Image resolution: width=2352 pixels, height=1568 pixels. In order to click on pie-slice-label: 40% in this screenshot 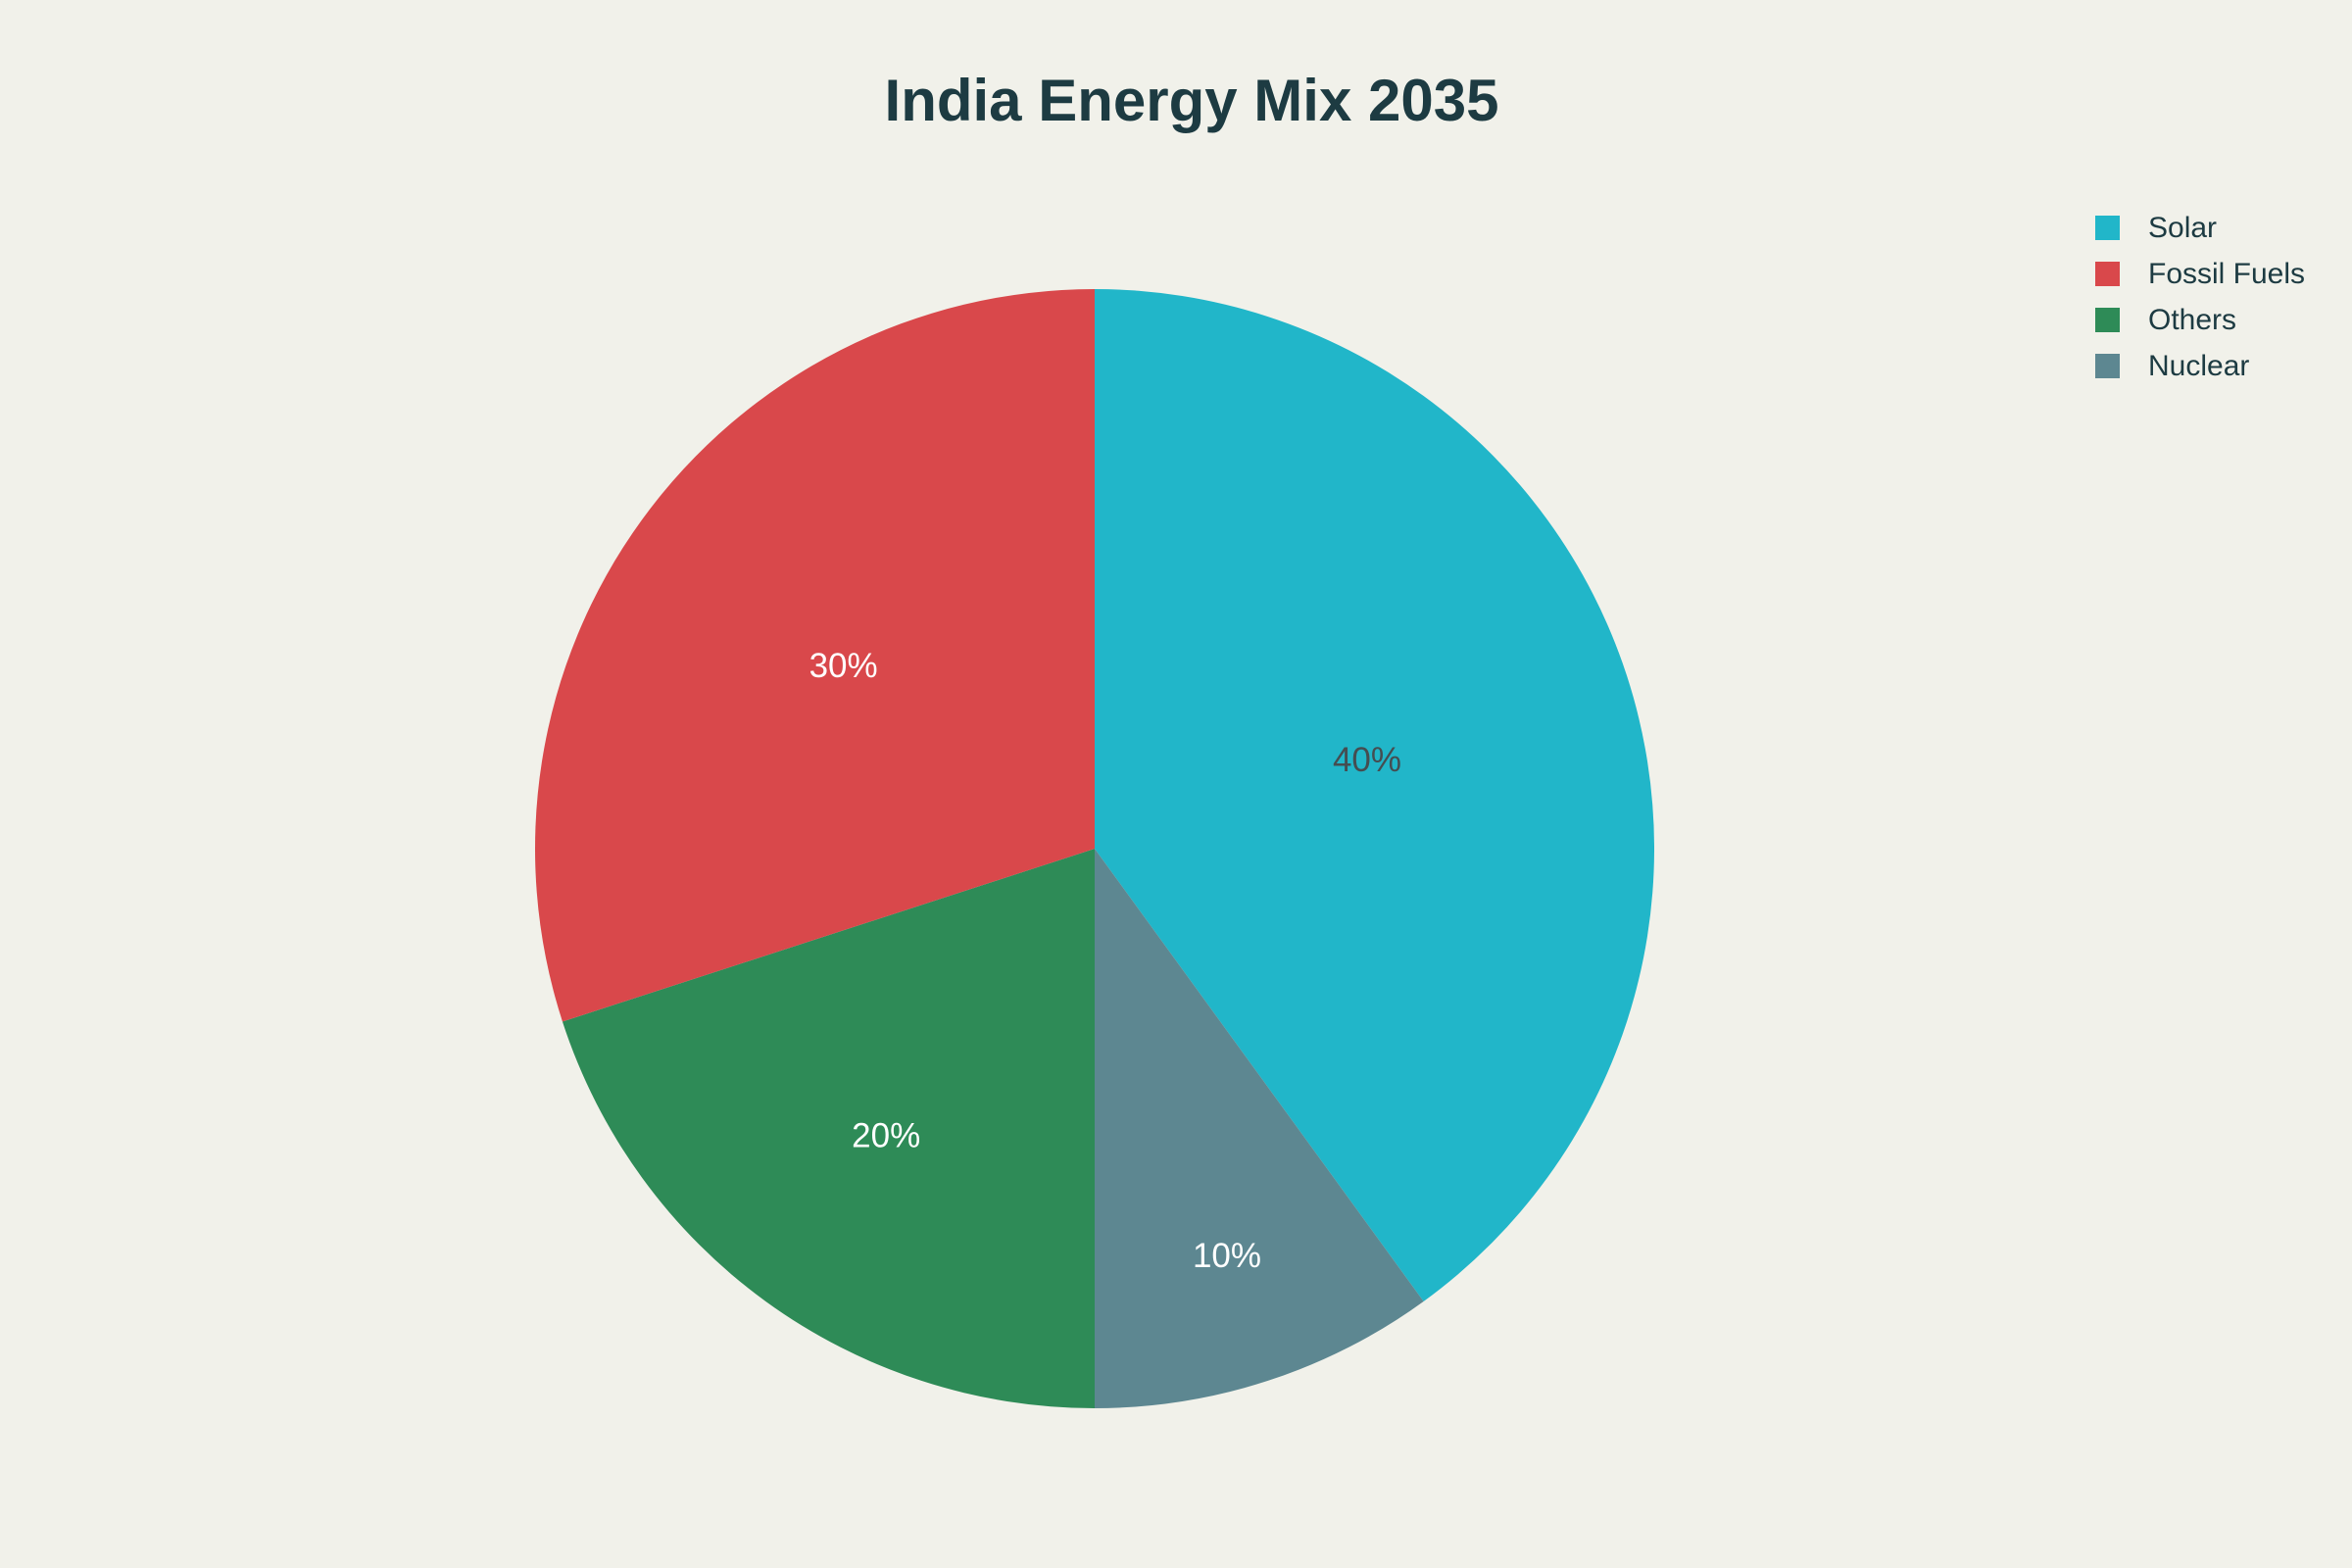, I will do `click(1367, 760)`.